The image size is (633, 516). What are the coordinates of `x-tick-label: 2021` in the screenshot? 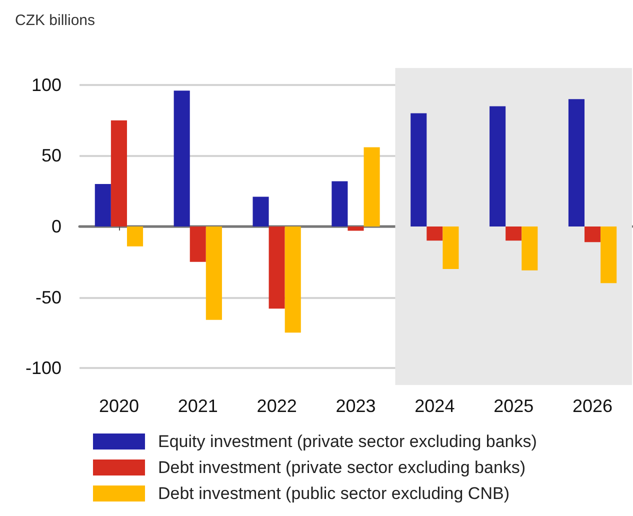 It's located at (198, 406).